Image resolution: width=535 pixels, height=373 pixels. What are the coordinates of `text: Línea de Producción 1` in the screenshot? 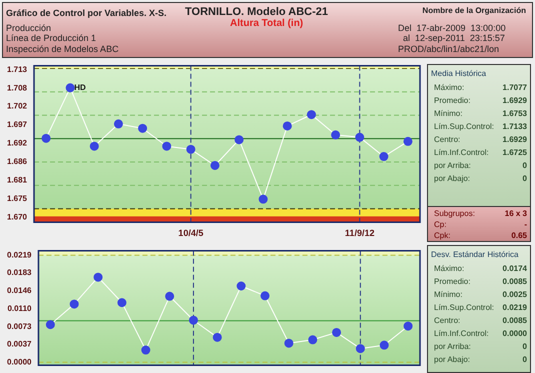 It's located at (51, 38).